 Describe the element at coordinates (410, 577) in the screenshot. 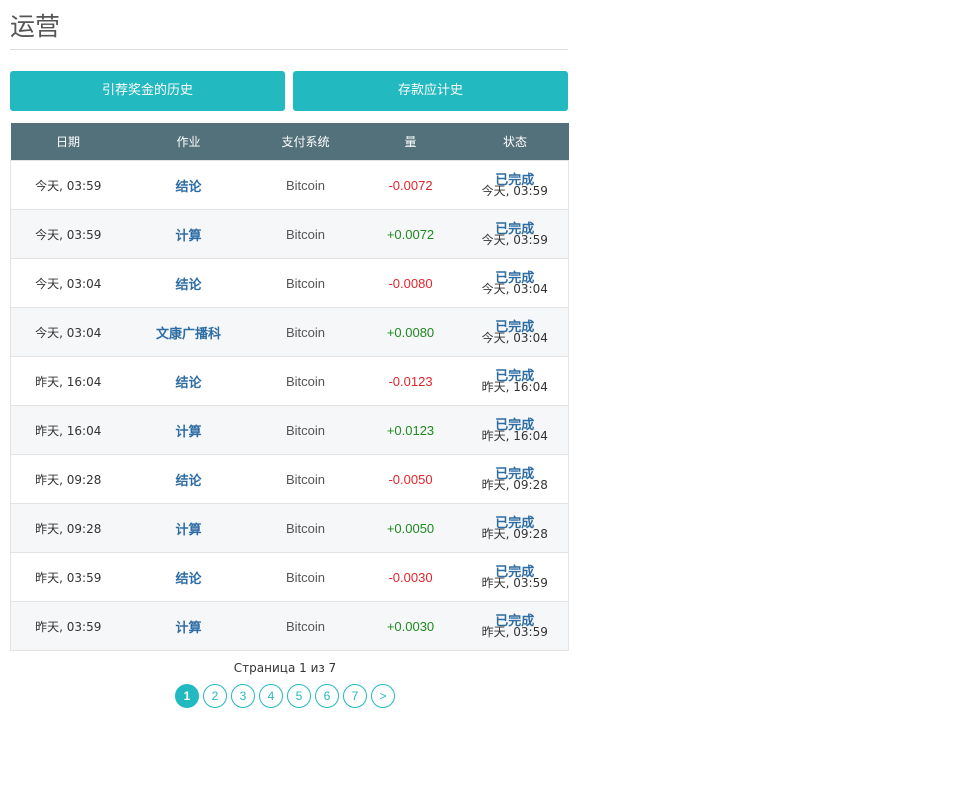

I see `row-amount: -0.0030` at that location.